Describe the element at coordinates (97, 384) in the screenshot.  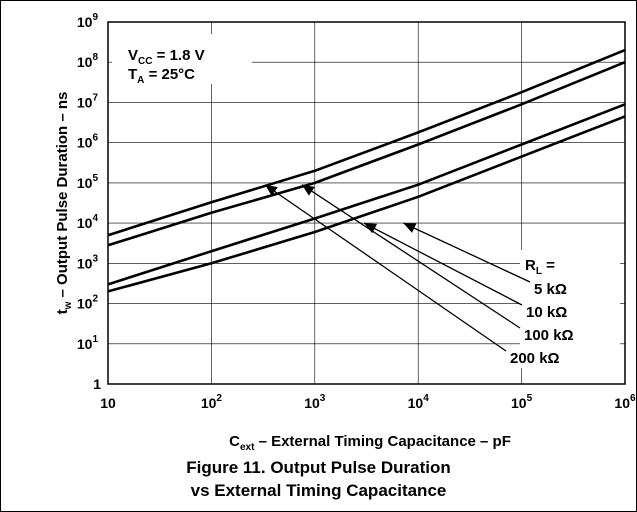
I see `y-tick-label: 1` at that location.